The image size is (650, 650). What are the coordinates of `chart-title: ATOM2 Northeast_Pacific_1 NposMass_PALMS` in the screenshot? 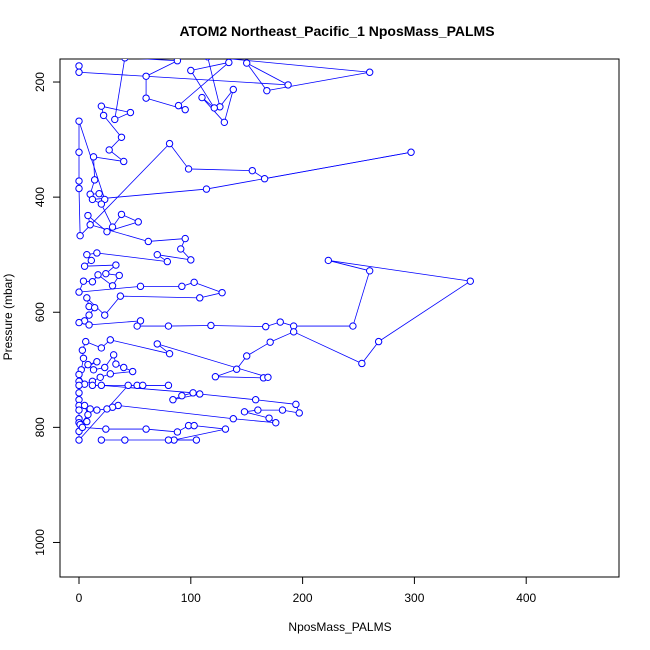 It's located at (336, 31).